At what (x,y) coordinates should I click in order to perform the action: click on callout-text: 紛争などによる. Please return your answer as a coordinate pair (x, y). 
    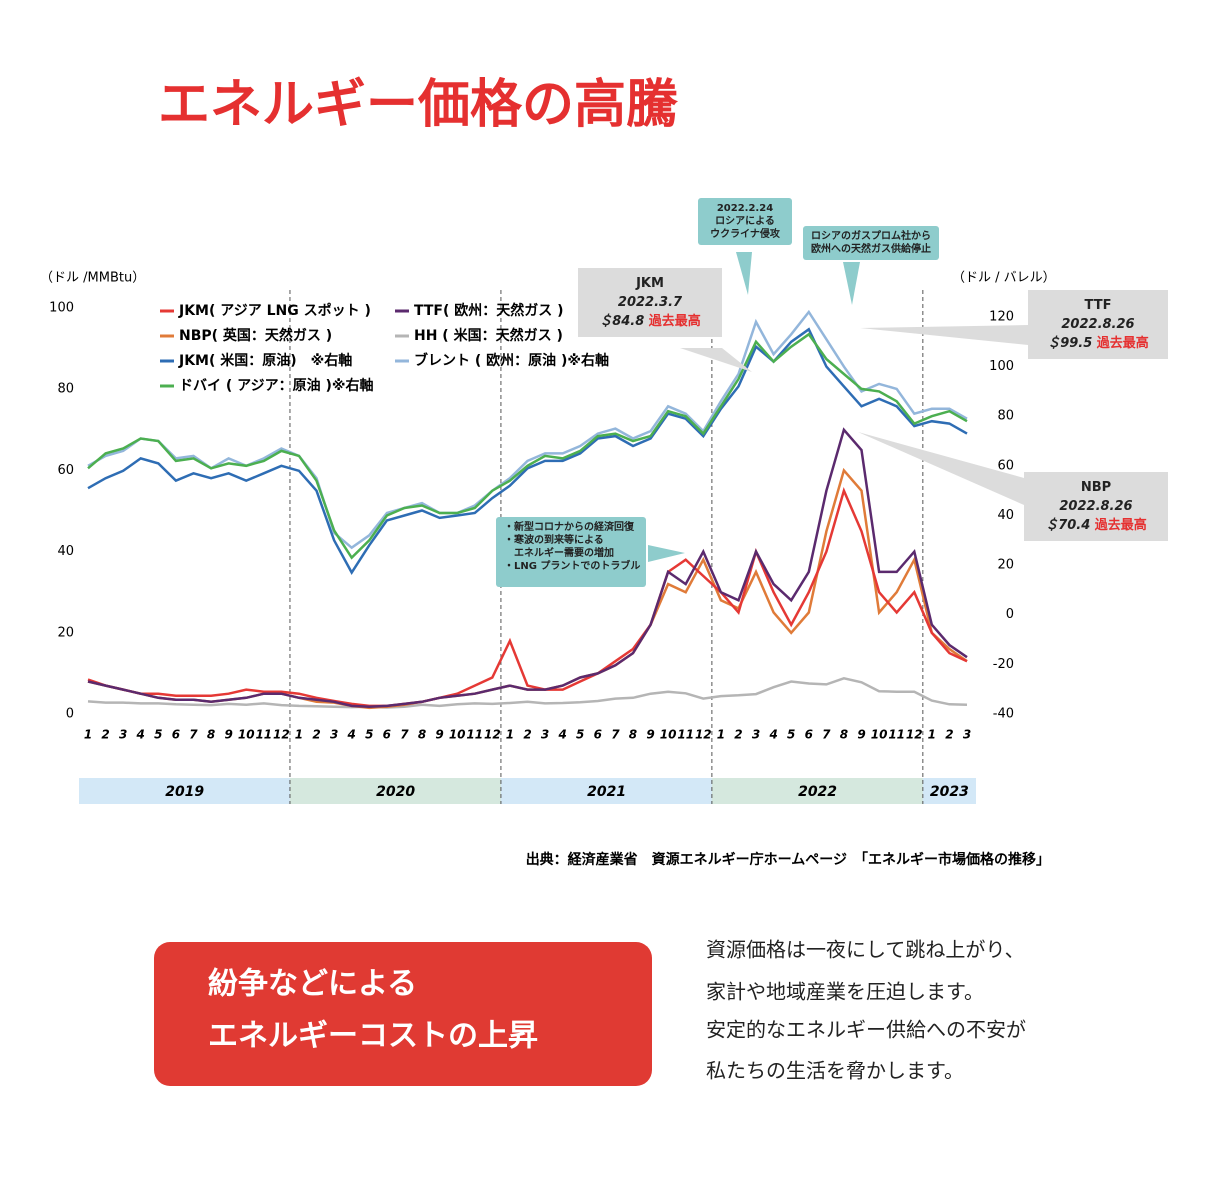
    Looking at the image, I should click on (312, 984).